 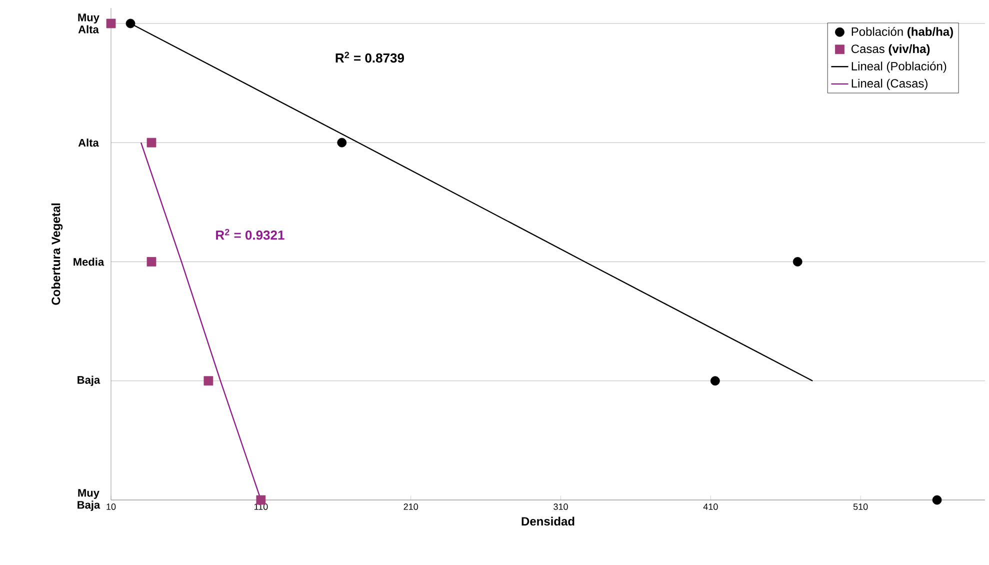 What do you see at coordinates (89, 500) in the screenshot?
I see `y-tick-label: Muy Baja` at bounding box center [89, 500].